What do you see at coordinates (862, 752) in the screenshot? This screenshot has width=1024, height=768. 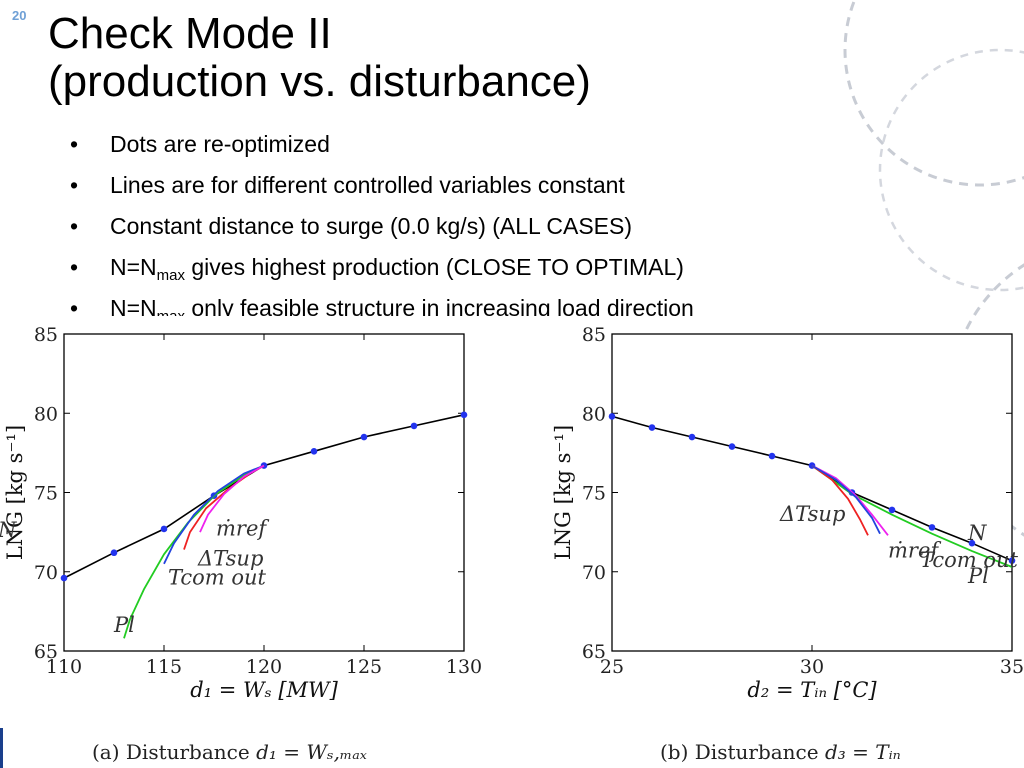 I see `caption-b-math: d₃ = Tᵢₙ` at bounding box center [862, 752].